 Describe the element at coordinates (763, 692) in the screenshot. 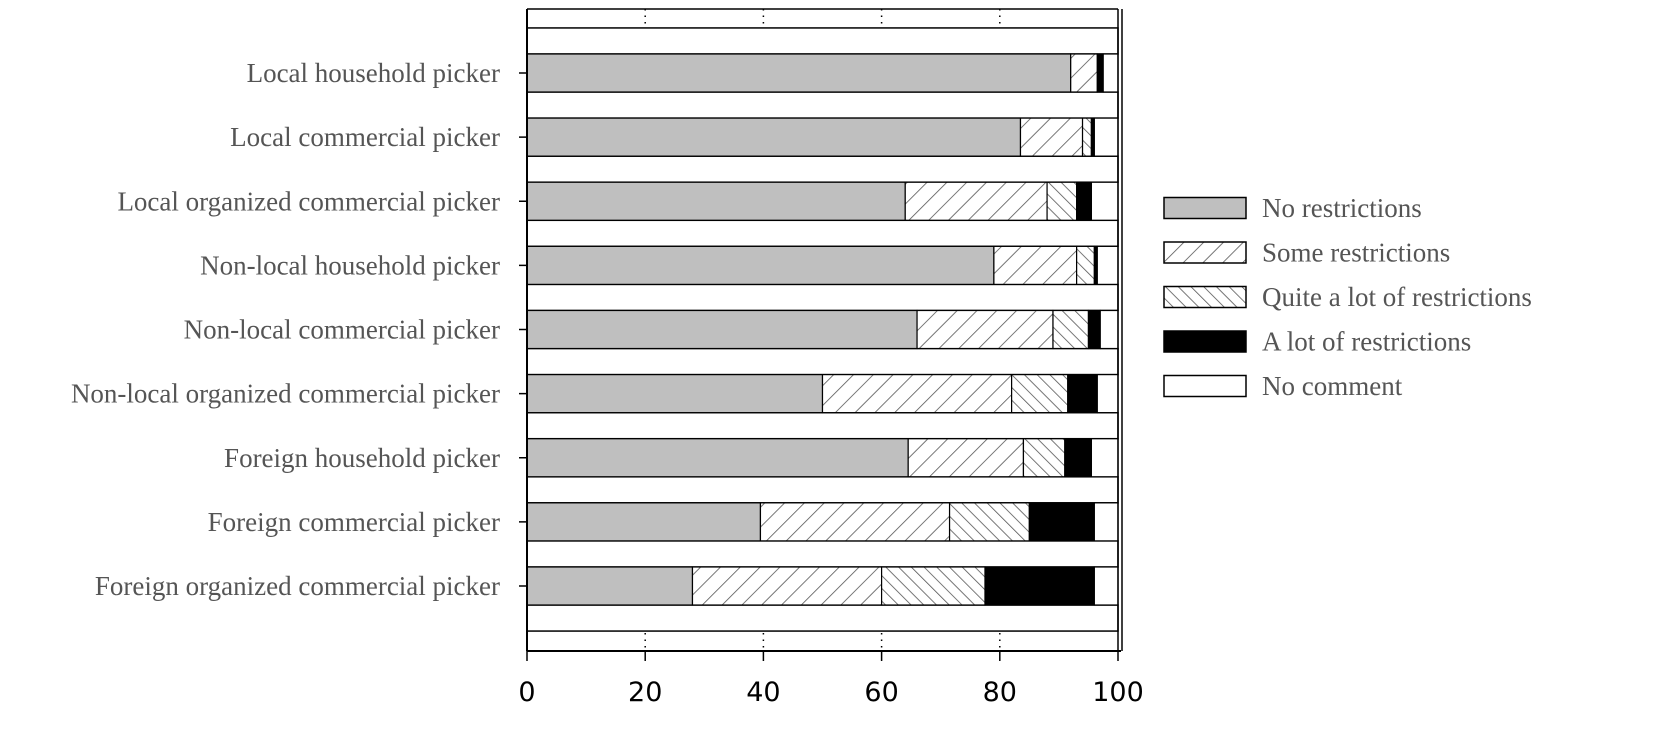

I see `x-tick-label: 40` at that location.